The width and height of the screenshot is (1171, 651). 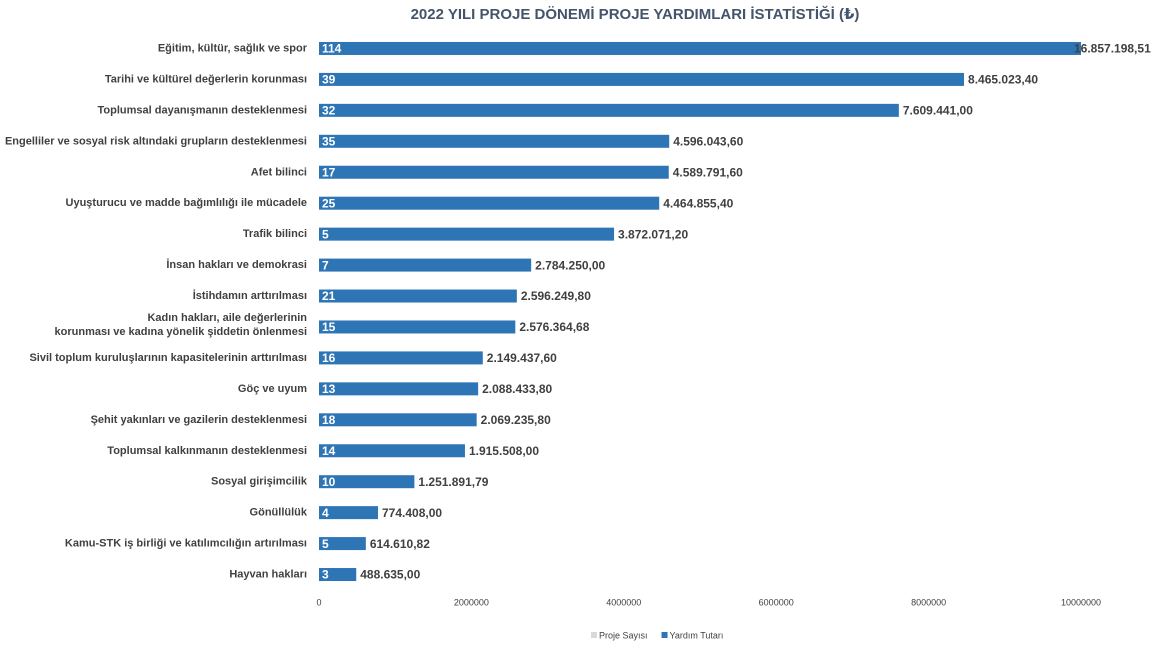 What do you see at coordinates (268, 574) in the screenshot?
I see `y-tick-label: Hayvan hakları` at bounding box center [268, 574].